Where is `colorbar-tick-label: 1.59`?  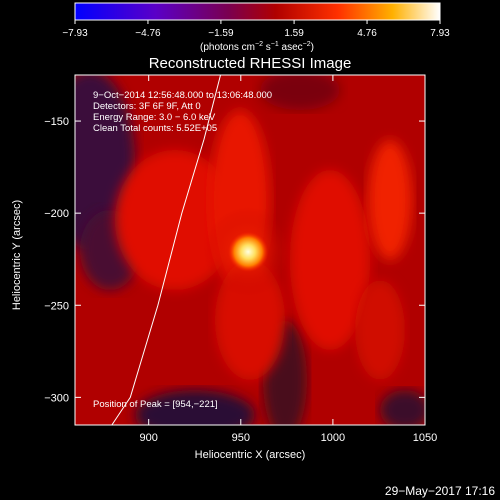 colorbar-tick-label: 1.59 is located at coordinates (294, 33).